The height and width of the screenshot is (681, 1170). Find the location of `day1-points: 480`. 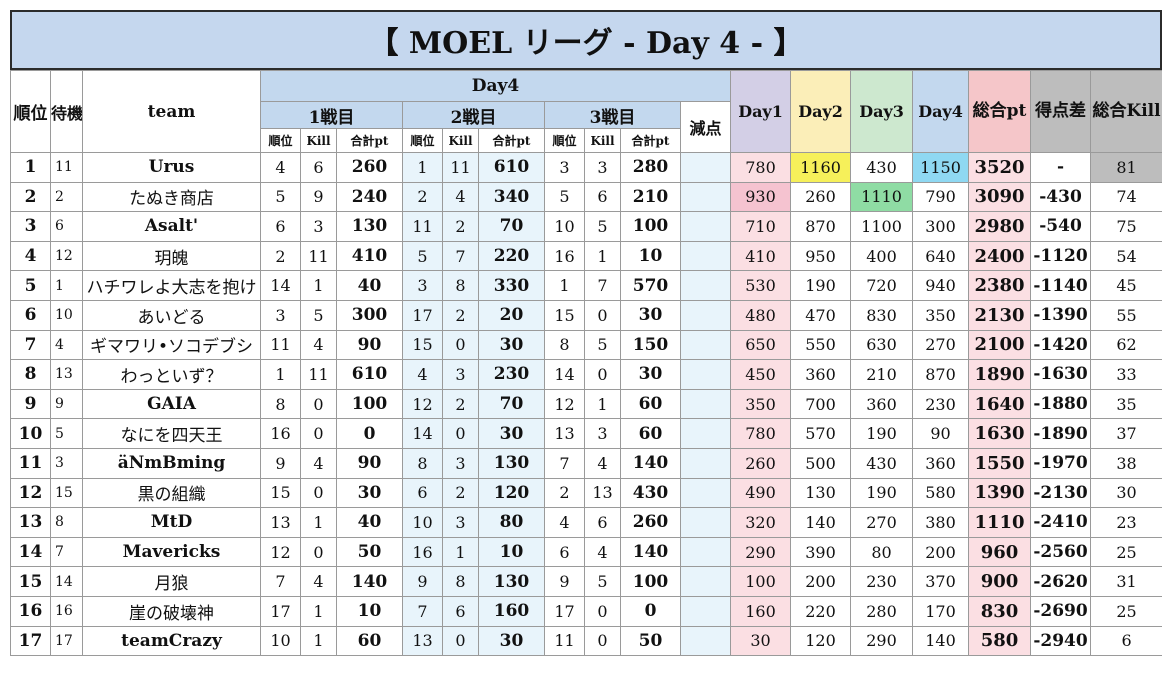

day1-points: 480 is located at coordinates (761, 315).